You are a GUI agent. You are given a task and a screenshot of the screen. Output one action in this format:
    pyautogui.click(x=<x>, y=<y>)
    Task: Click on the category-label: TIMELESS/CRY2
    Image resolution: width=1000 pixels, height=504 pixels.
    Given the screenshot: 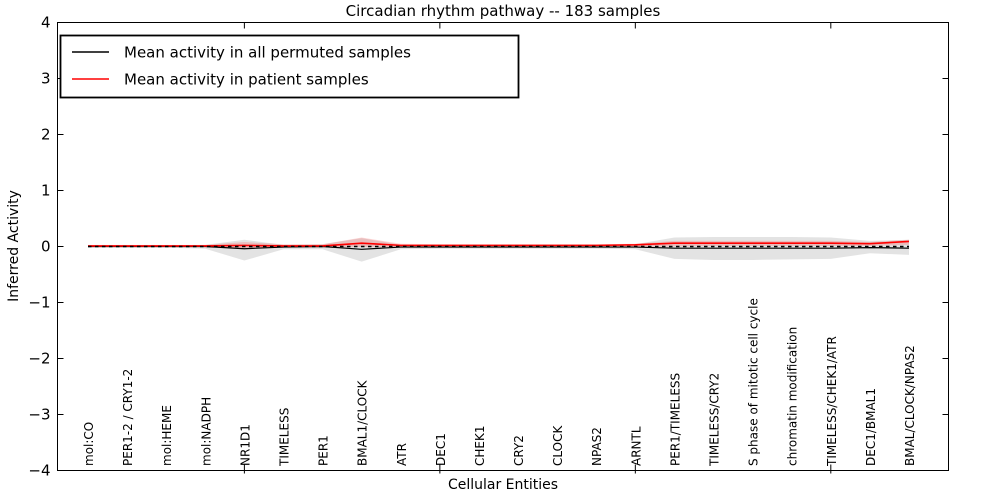 What is the action you would take?
    pyautogui.click(x=715, y=420)
    